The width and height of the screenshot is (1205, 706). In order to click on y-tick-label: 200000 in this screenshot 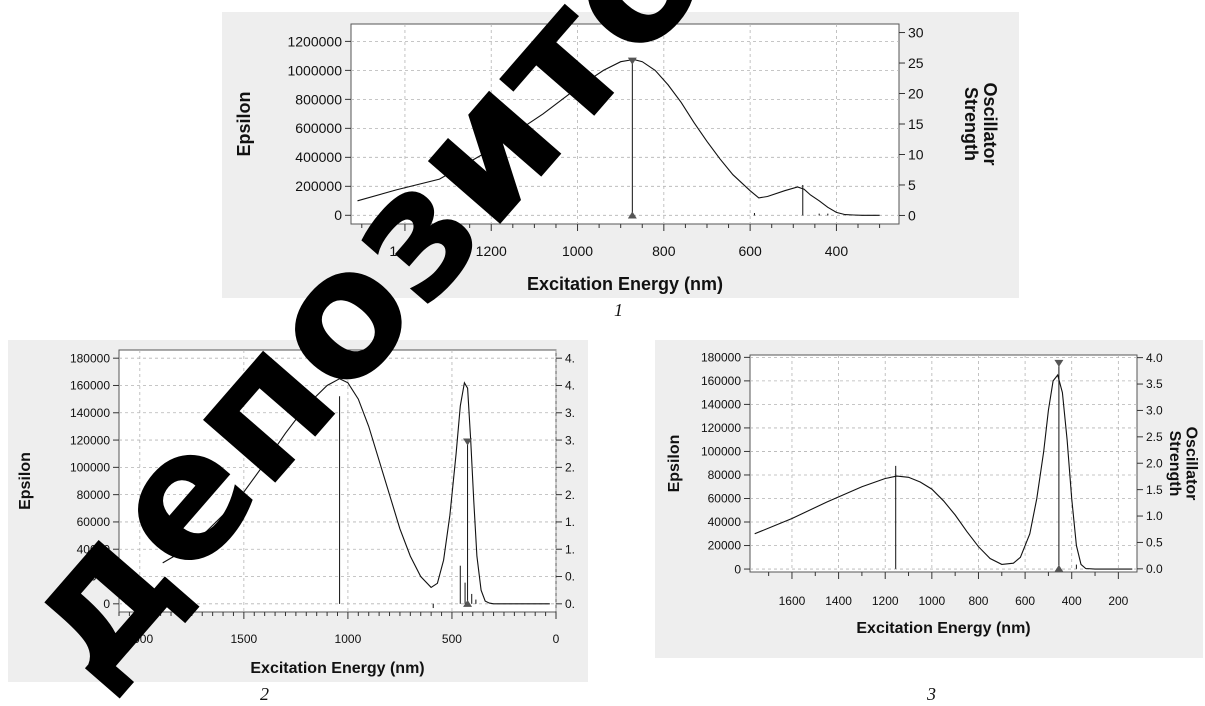, I will do `click(318, 186)`.